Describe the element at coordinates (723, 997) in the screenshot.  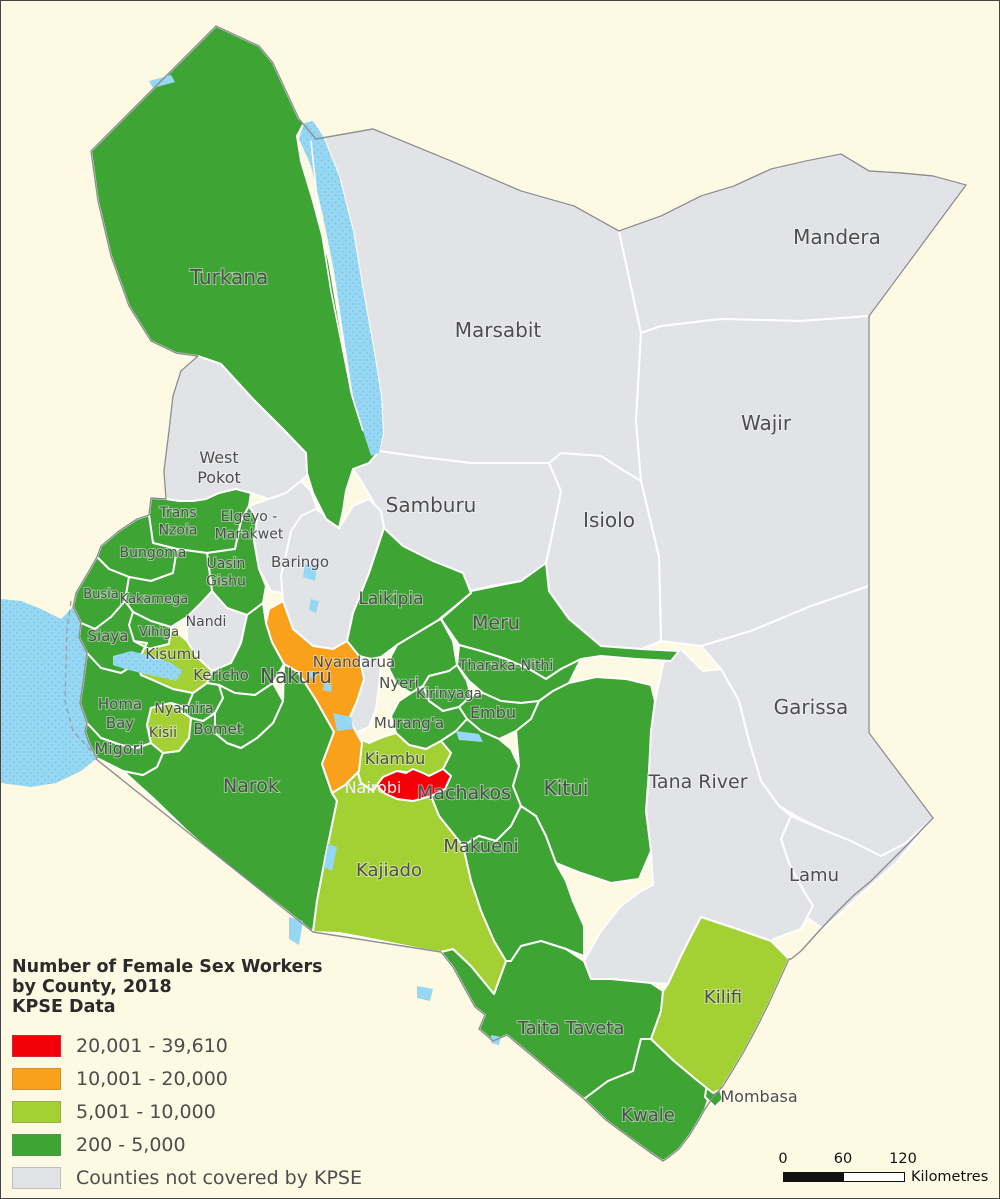
I see `county-label-kilifi: Kilifi` at that location.